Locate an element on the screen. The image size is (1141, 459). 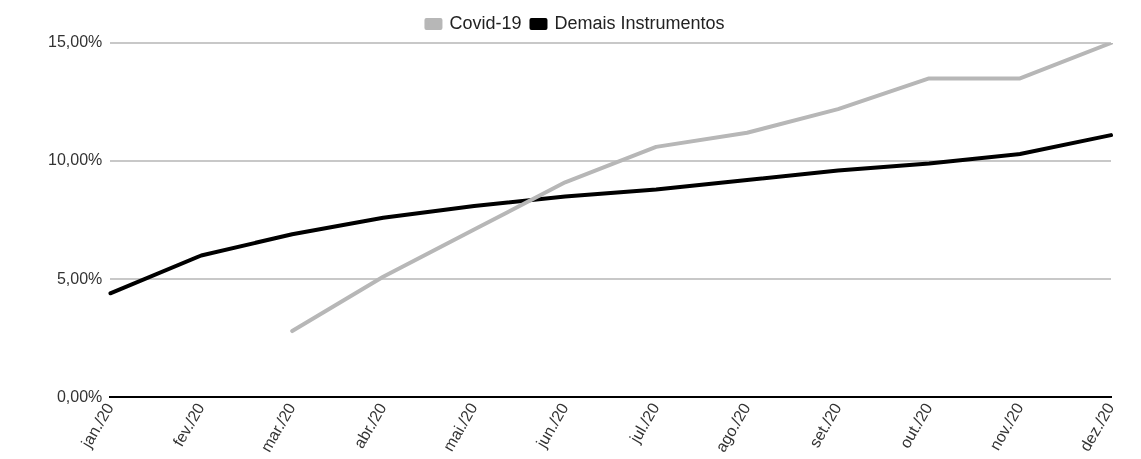
y-tick-label: 5,00% is located at coordinates (79, 278).